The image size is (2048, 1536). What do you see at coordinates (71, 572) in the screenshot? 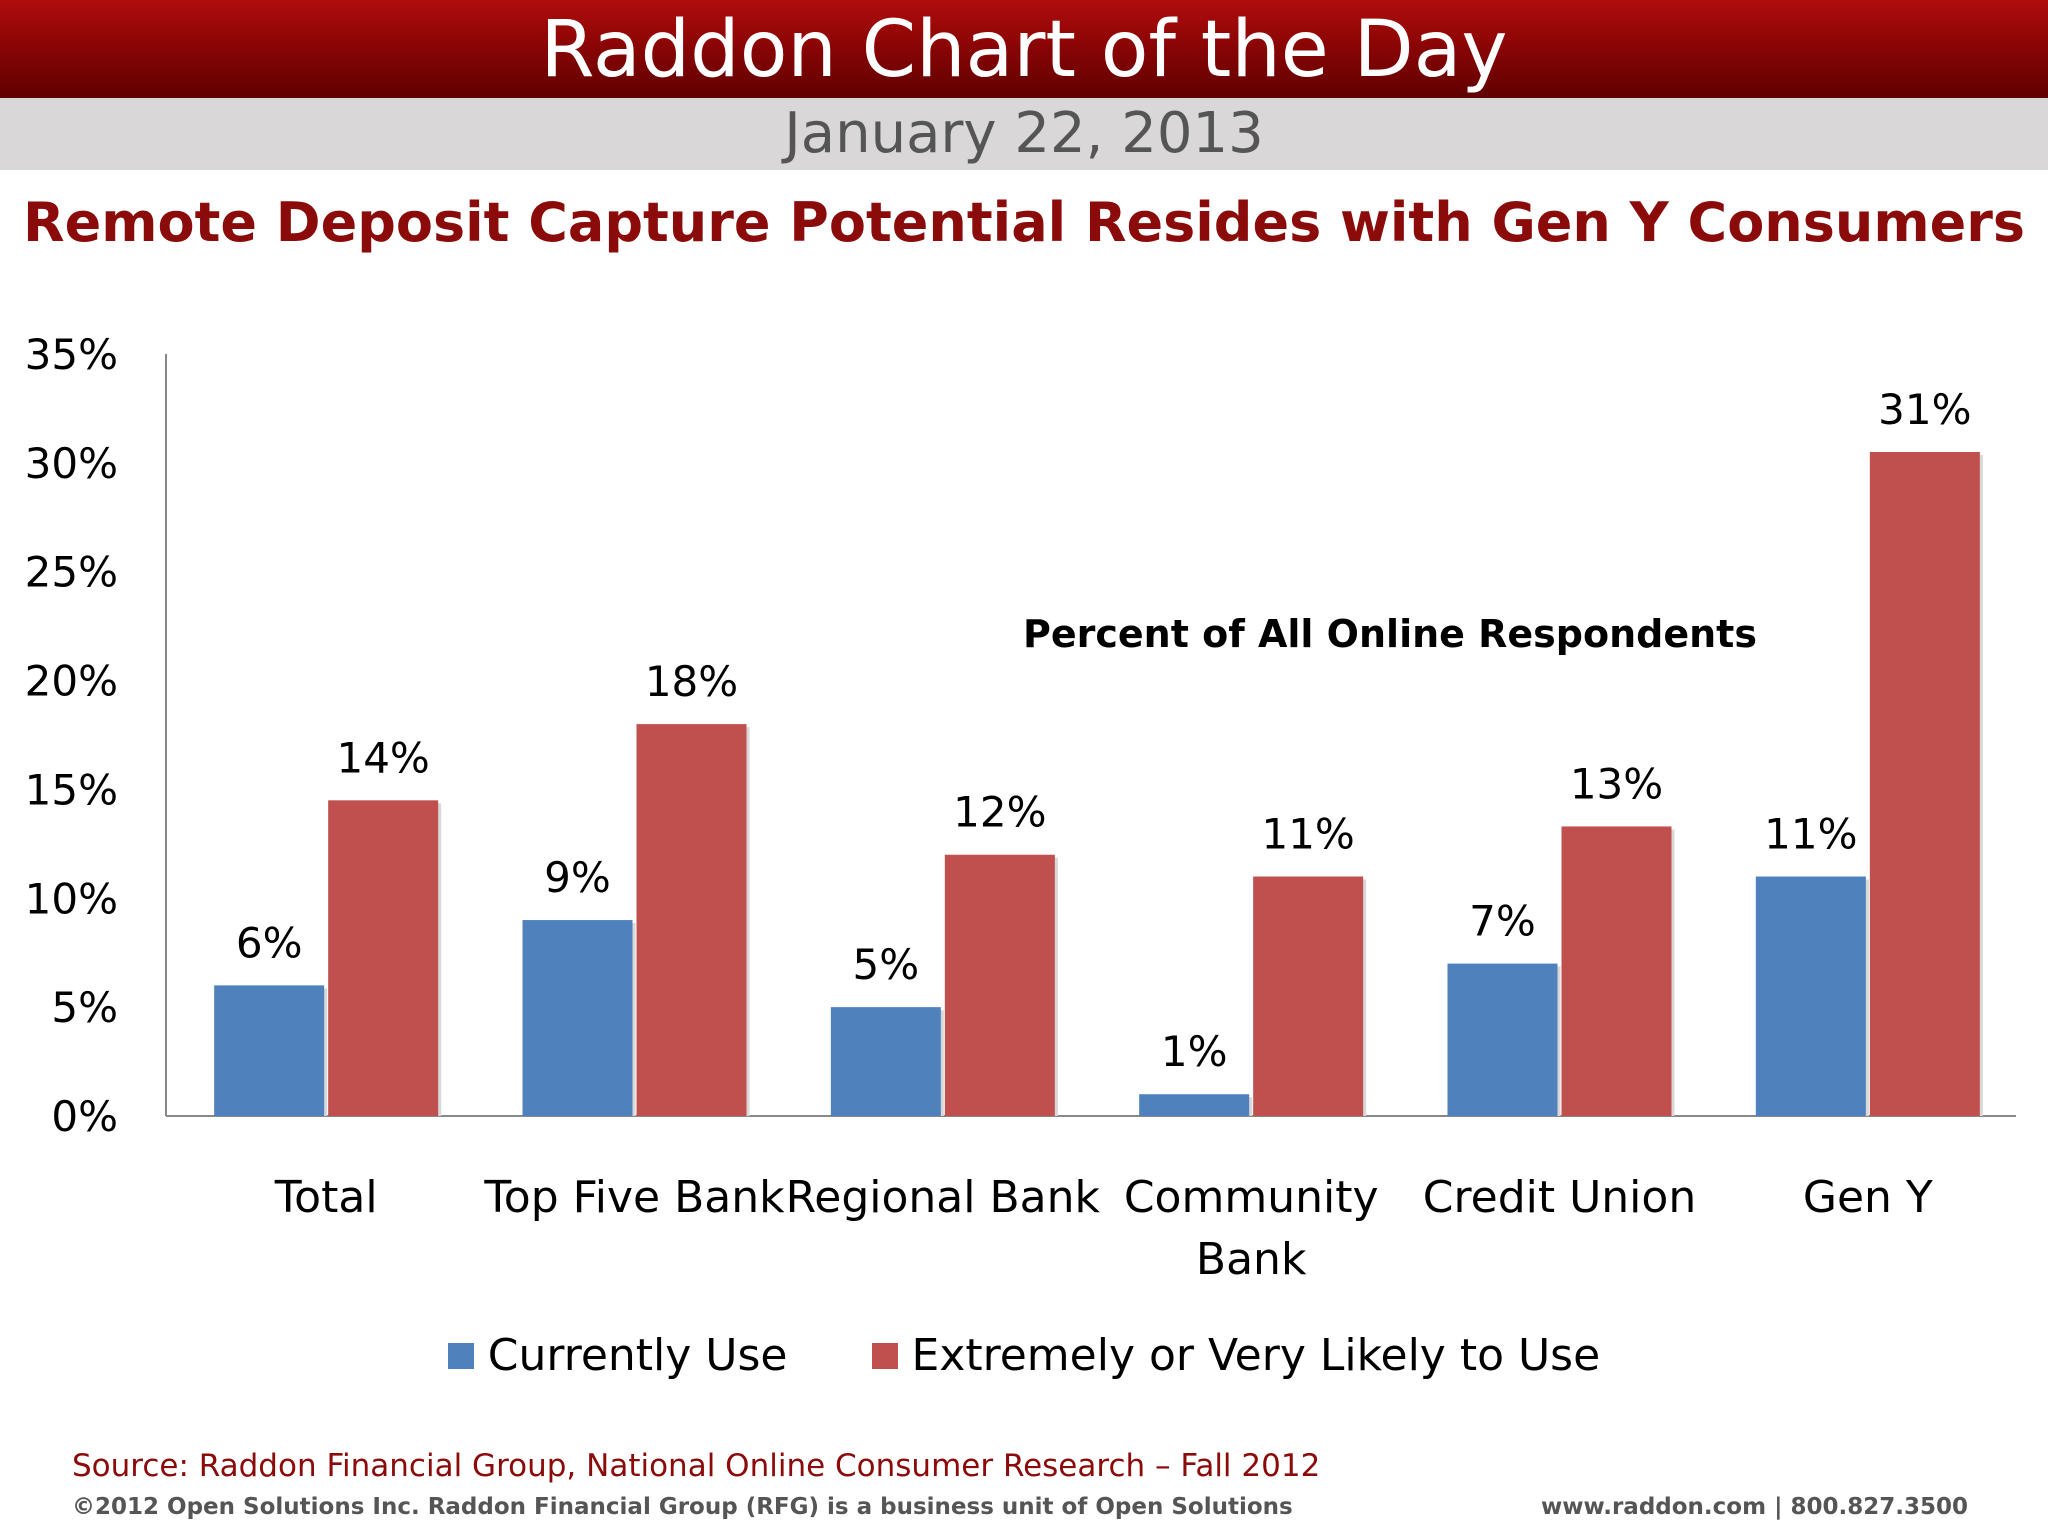
I see `y-tick-label: 25%` at bounding box center [71, 572].